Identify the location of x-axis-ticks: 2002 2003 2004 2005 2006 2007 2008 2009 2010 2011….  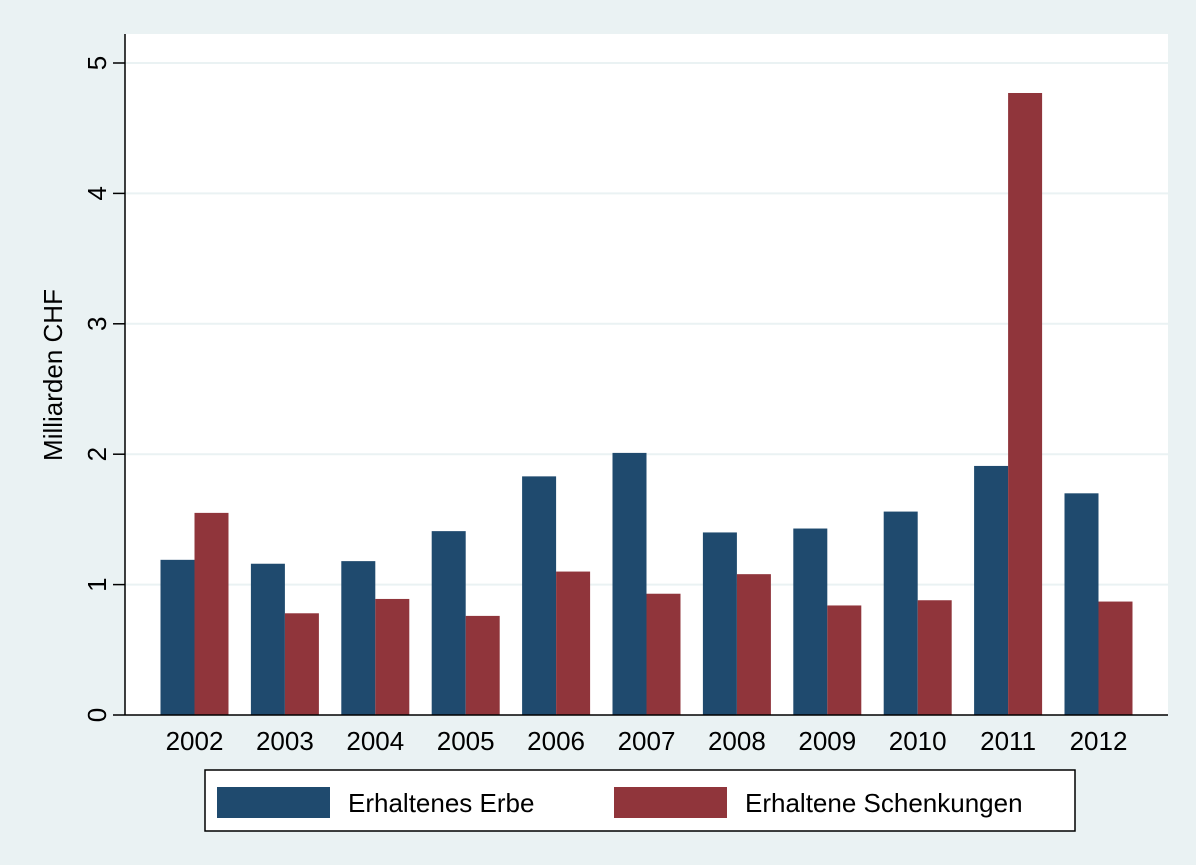
(647, 741).